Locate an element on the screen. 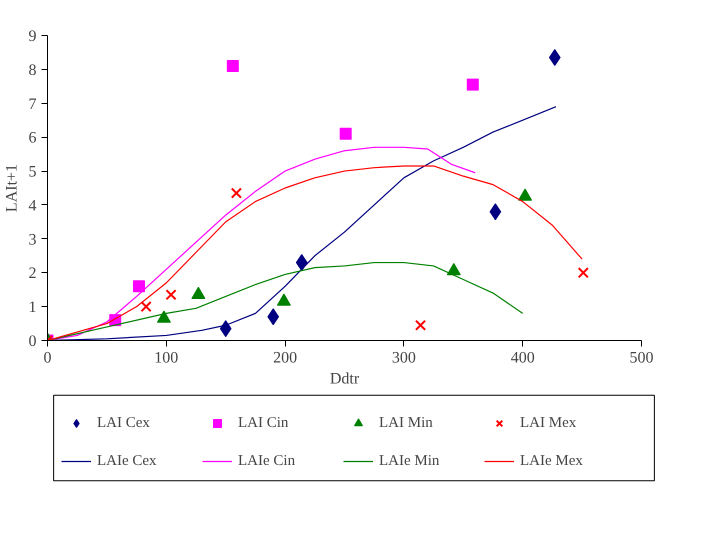 Image resolution: width=727 pixels, height=554 pixels. y-tick-label: 0 is located at coordinates (32, 341).